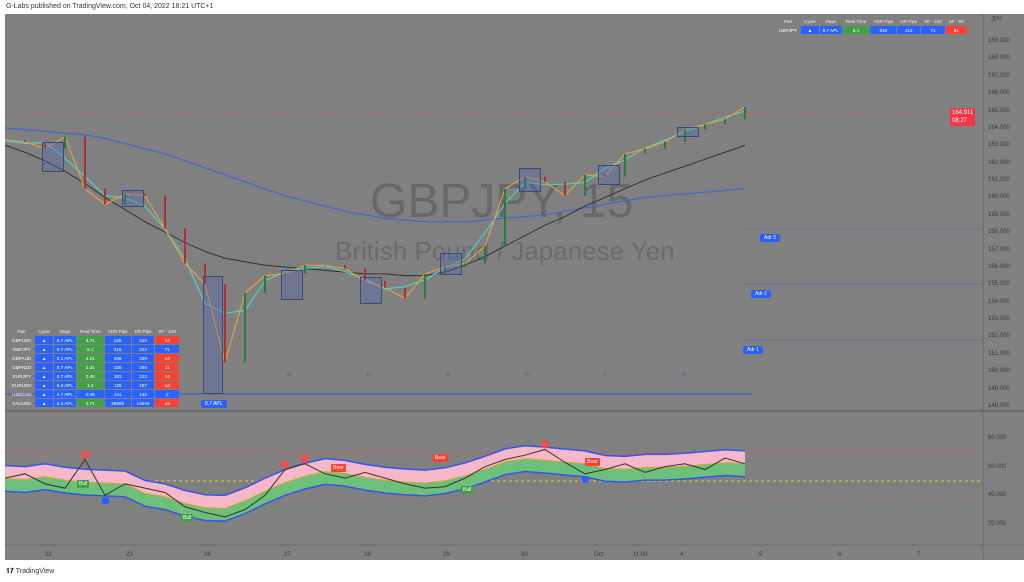 The height and width of the screenshot is (582, 1024). I want to click on adr-1-label: Adr 1, so click(753, 350).